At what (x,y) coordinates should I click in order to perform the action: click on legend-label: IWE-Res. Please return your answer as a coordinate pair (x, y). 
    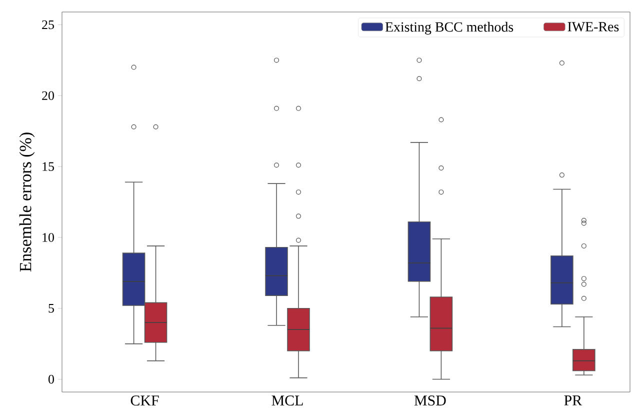
    Looking at the image, I should click on (593, 27).